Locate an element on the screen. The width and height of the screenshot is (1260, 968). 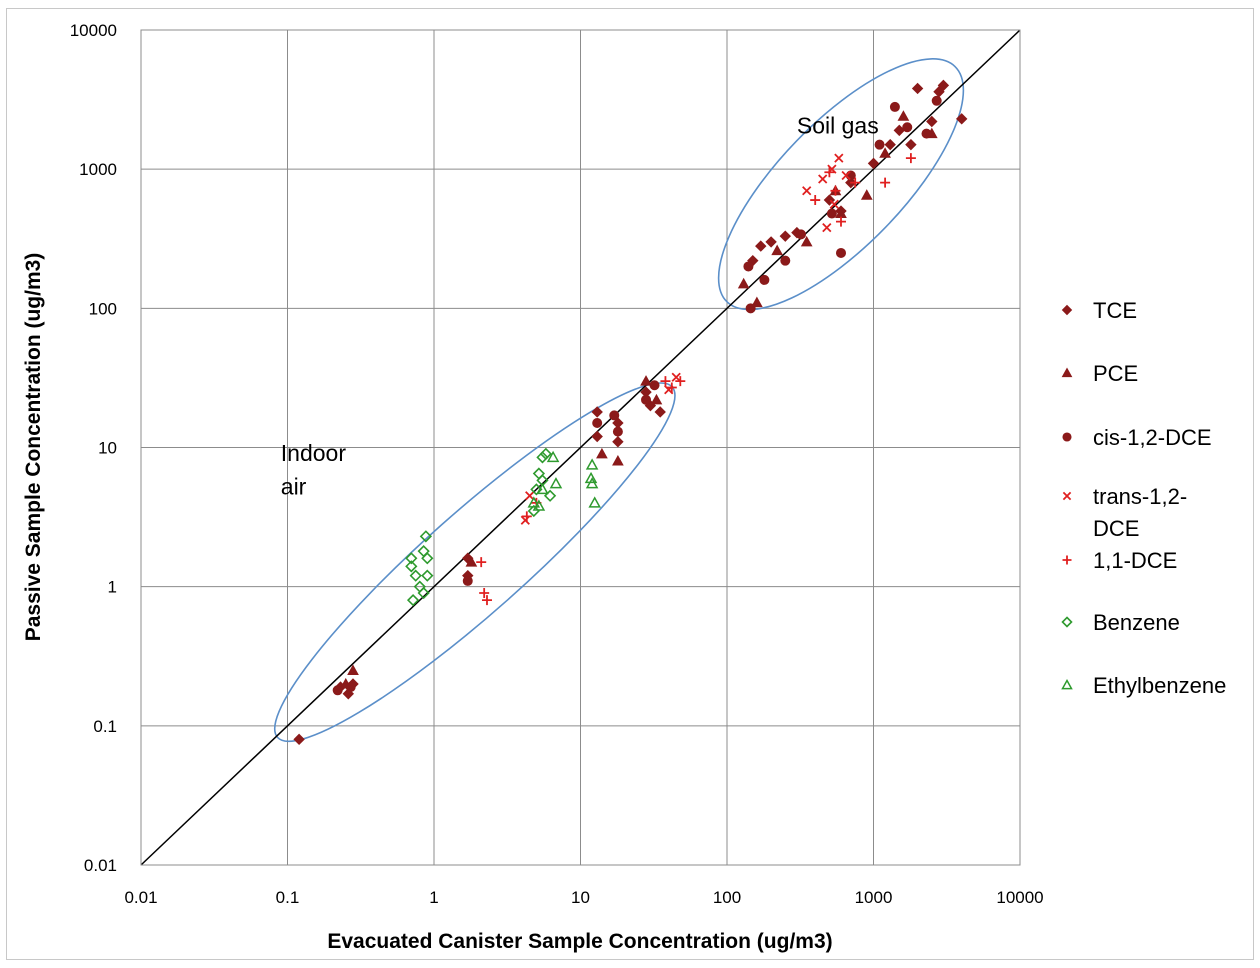
x-tick-label: 100 is located at coordinates (727, 897).